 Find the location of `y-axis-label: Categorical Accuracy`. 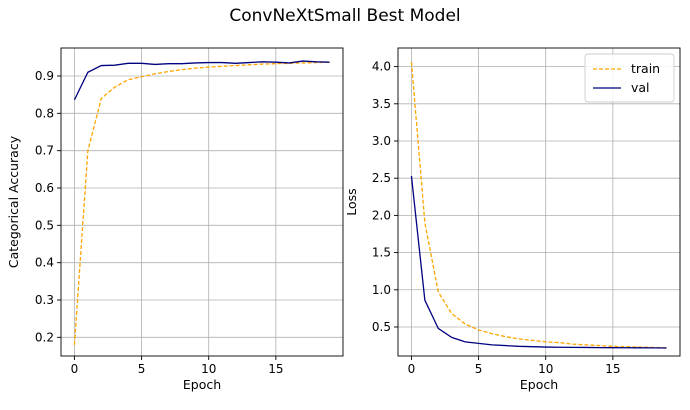

y-axis-label: Categorical Accuracy is located at coordinates (13, 201).